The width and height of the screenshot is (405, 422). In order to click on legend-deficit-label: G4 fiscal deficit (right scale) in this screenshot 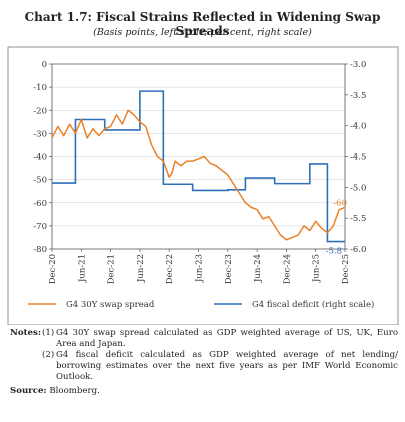, I will do `click(313, 304)`.